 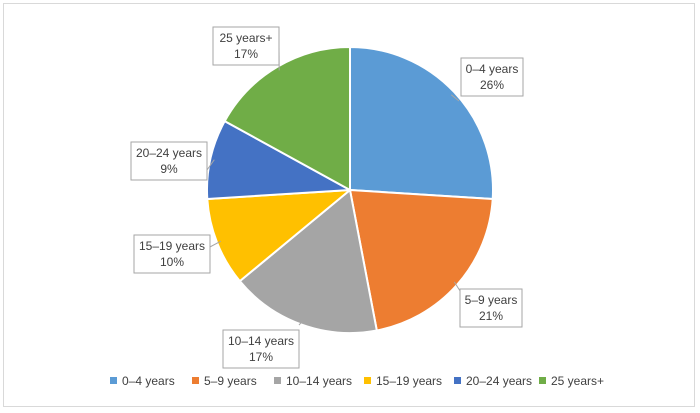 I want to click on legend-label-15-19-years: 15–19 years, so click(x=409, y=381).